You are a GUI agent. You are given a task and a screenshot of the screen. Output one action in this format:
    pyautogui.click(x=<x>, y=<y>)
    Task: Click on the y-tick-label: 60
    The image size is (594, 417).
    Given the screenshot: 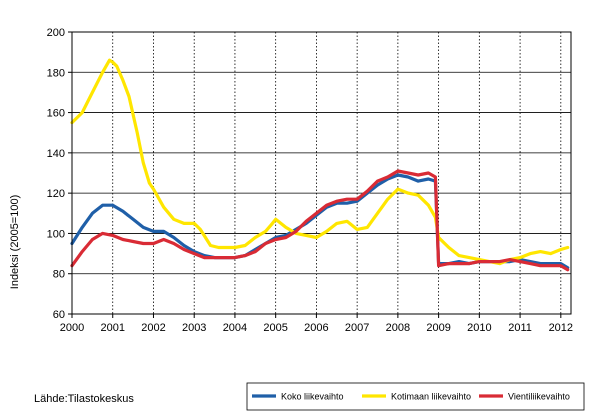 What is the action you would take?
    pyautogui.click(x=59, y=315)
    